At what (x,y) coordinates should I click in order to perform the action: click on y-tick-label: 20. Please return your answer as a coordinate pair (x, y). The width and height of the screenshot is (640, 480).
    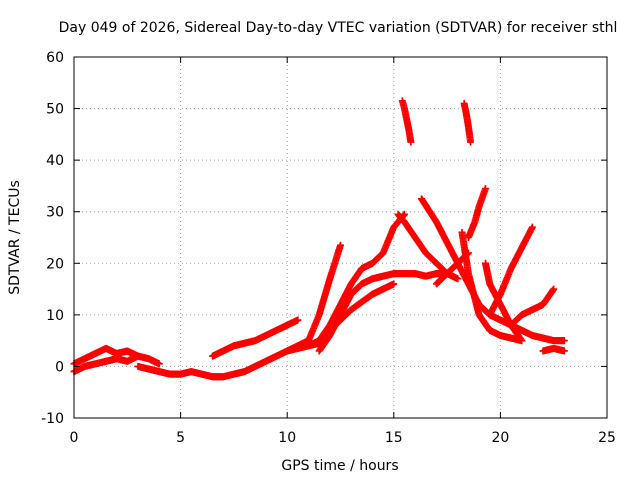
    Looking at the image, I should click on (55, 264).